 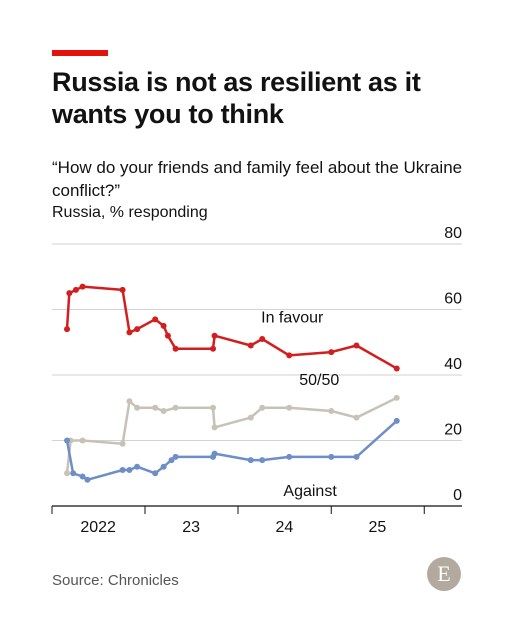 I want to click on series-line-against, so click(x=231, y=450).